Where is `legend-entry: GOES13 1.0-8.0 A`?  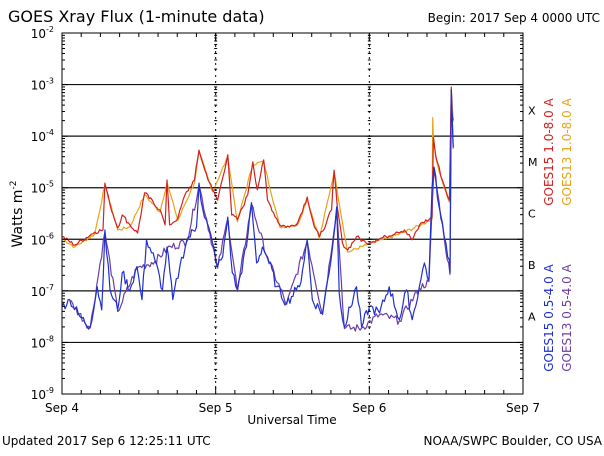 legend-entry: GOES13 1.0-8.0 A is located at coordinates (567, 151).